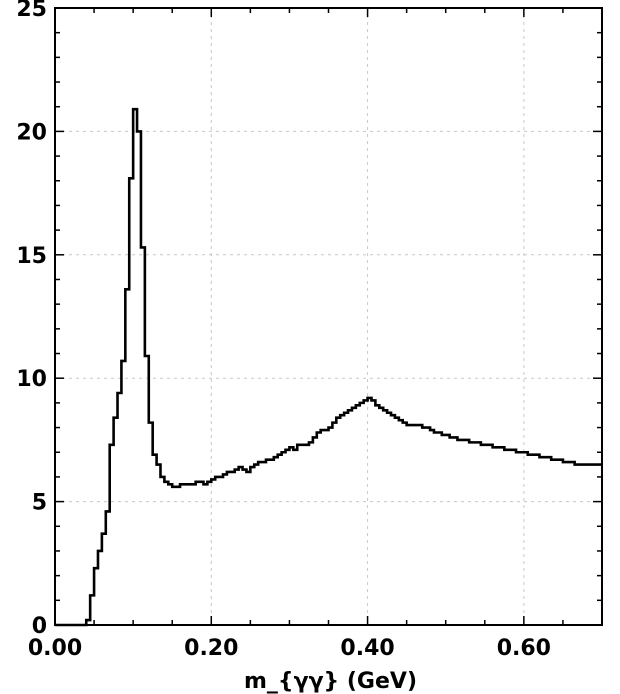 The width and height of the screenshot is (620, 694). I want to click on y-tick-label: 5, so click(39, 503).